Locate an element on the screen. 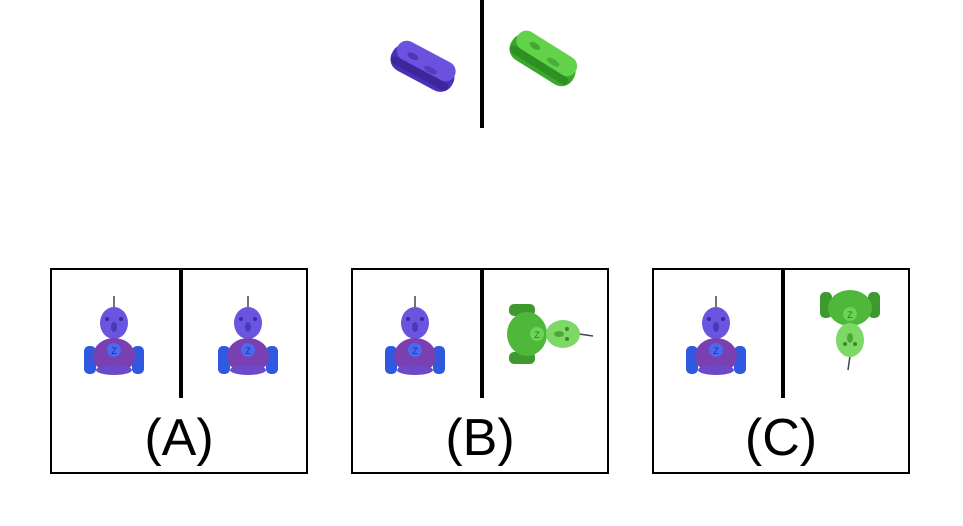  option-c-label: (C) is located at coordinates (781, 438).